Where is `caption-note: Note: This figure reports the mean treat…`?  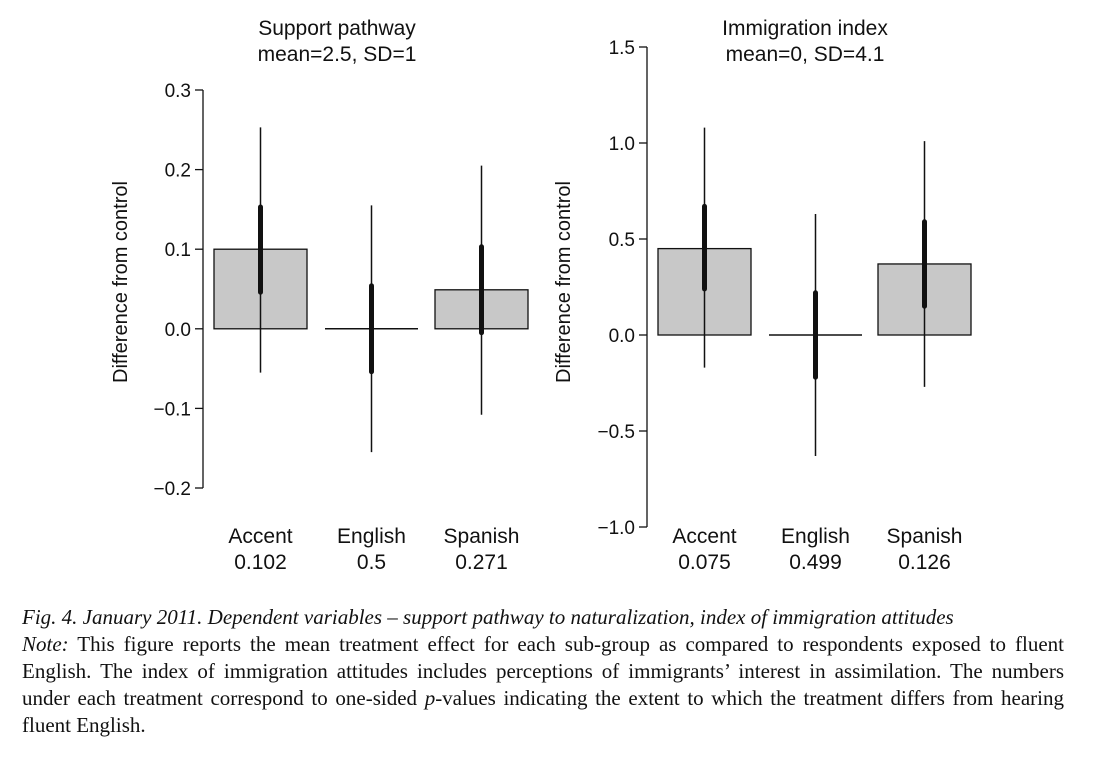 caption-note: Note: This figure reports the mean treat… is located at coordinates (543, 685).